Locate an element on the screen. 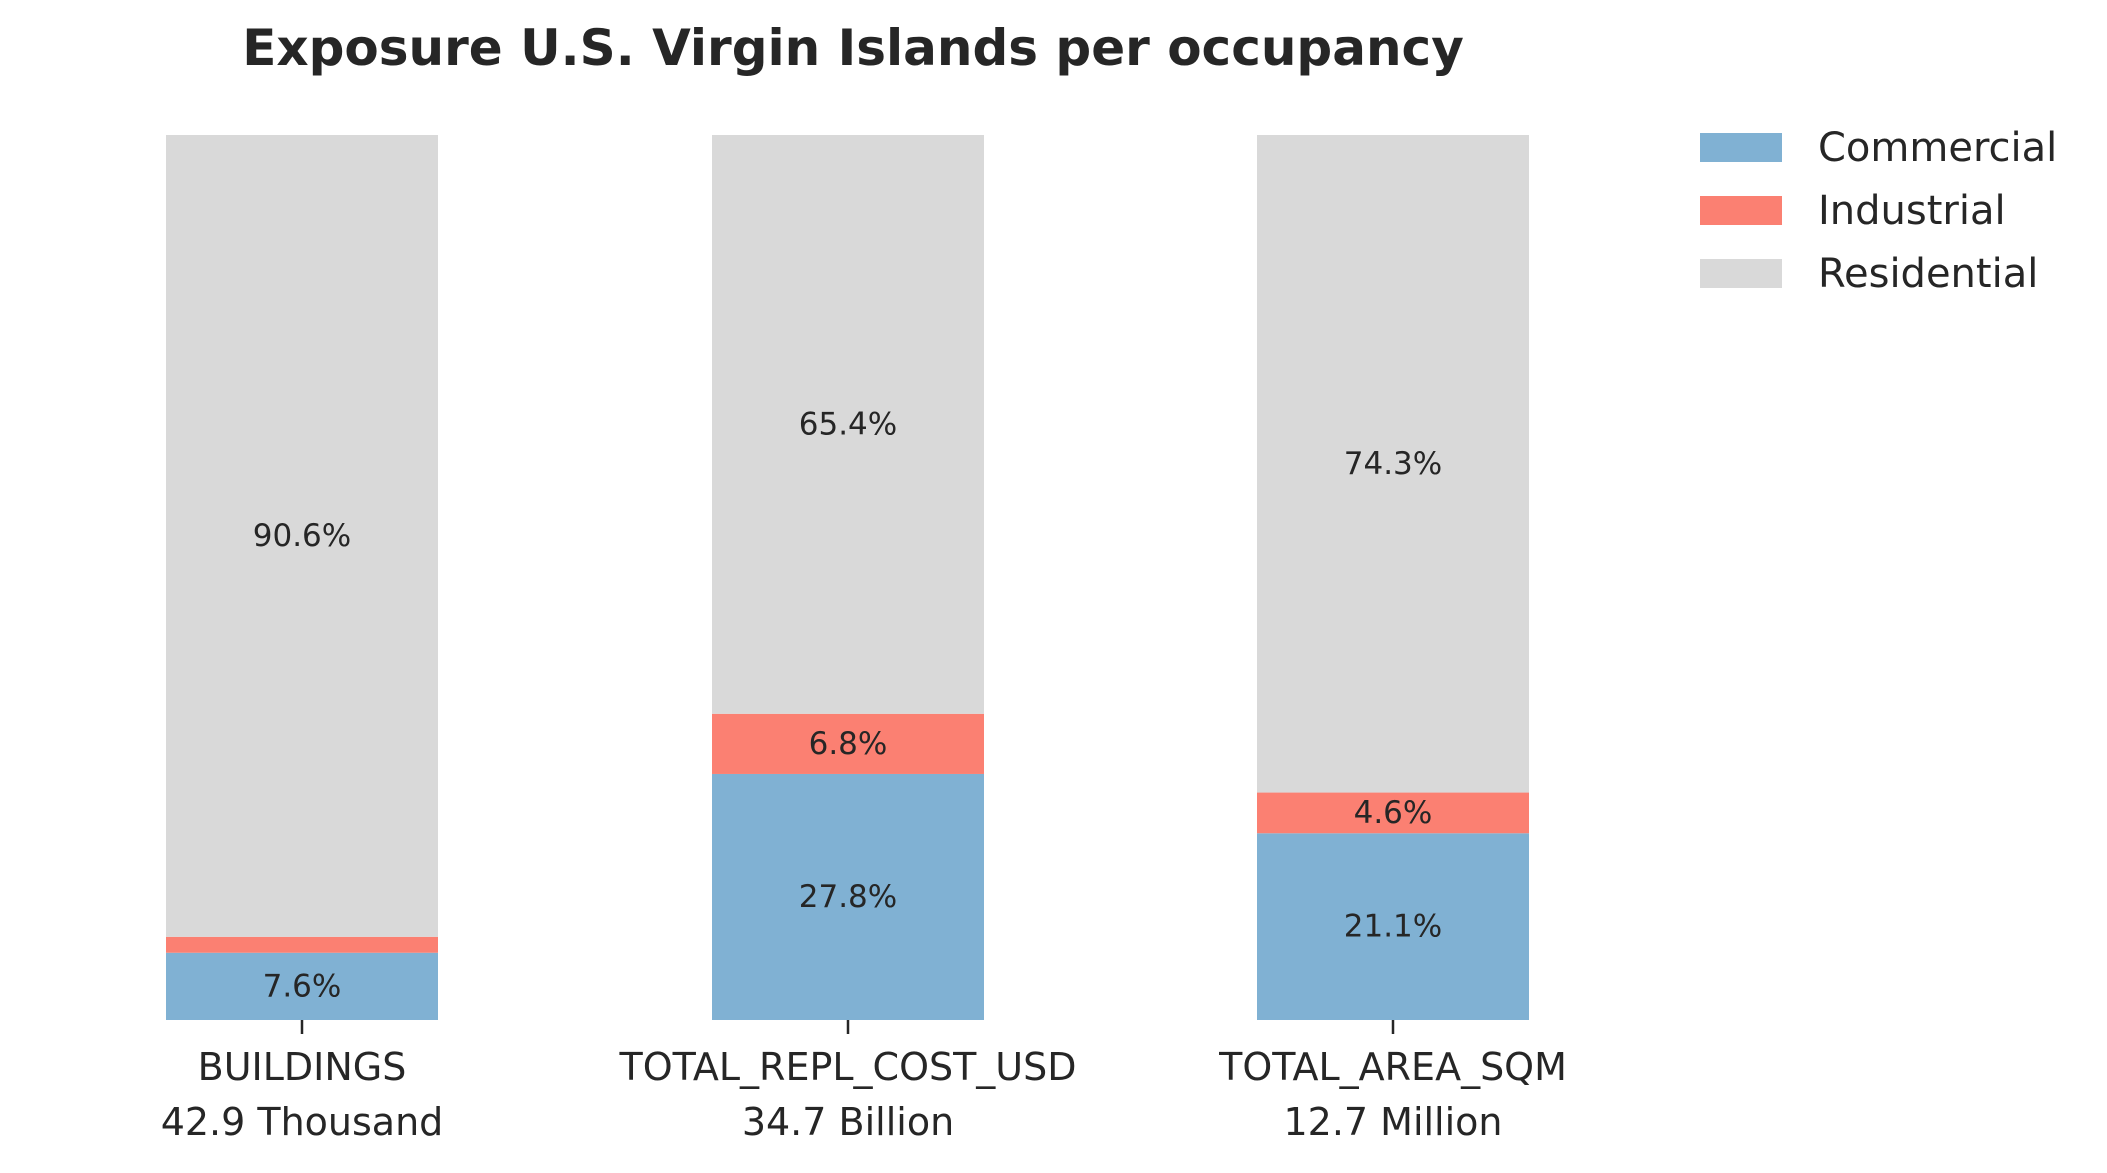 Image resolution: width=2107 pixels, height=1173 pixels. legend-swatch-residential is located at coordinates (1741, 273).